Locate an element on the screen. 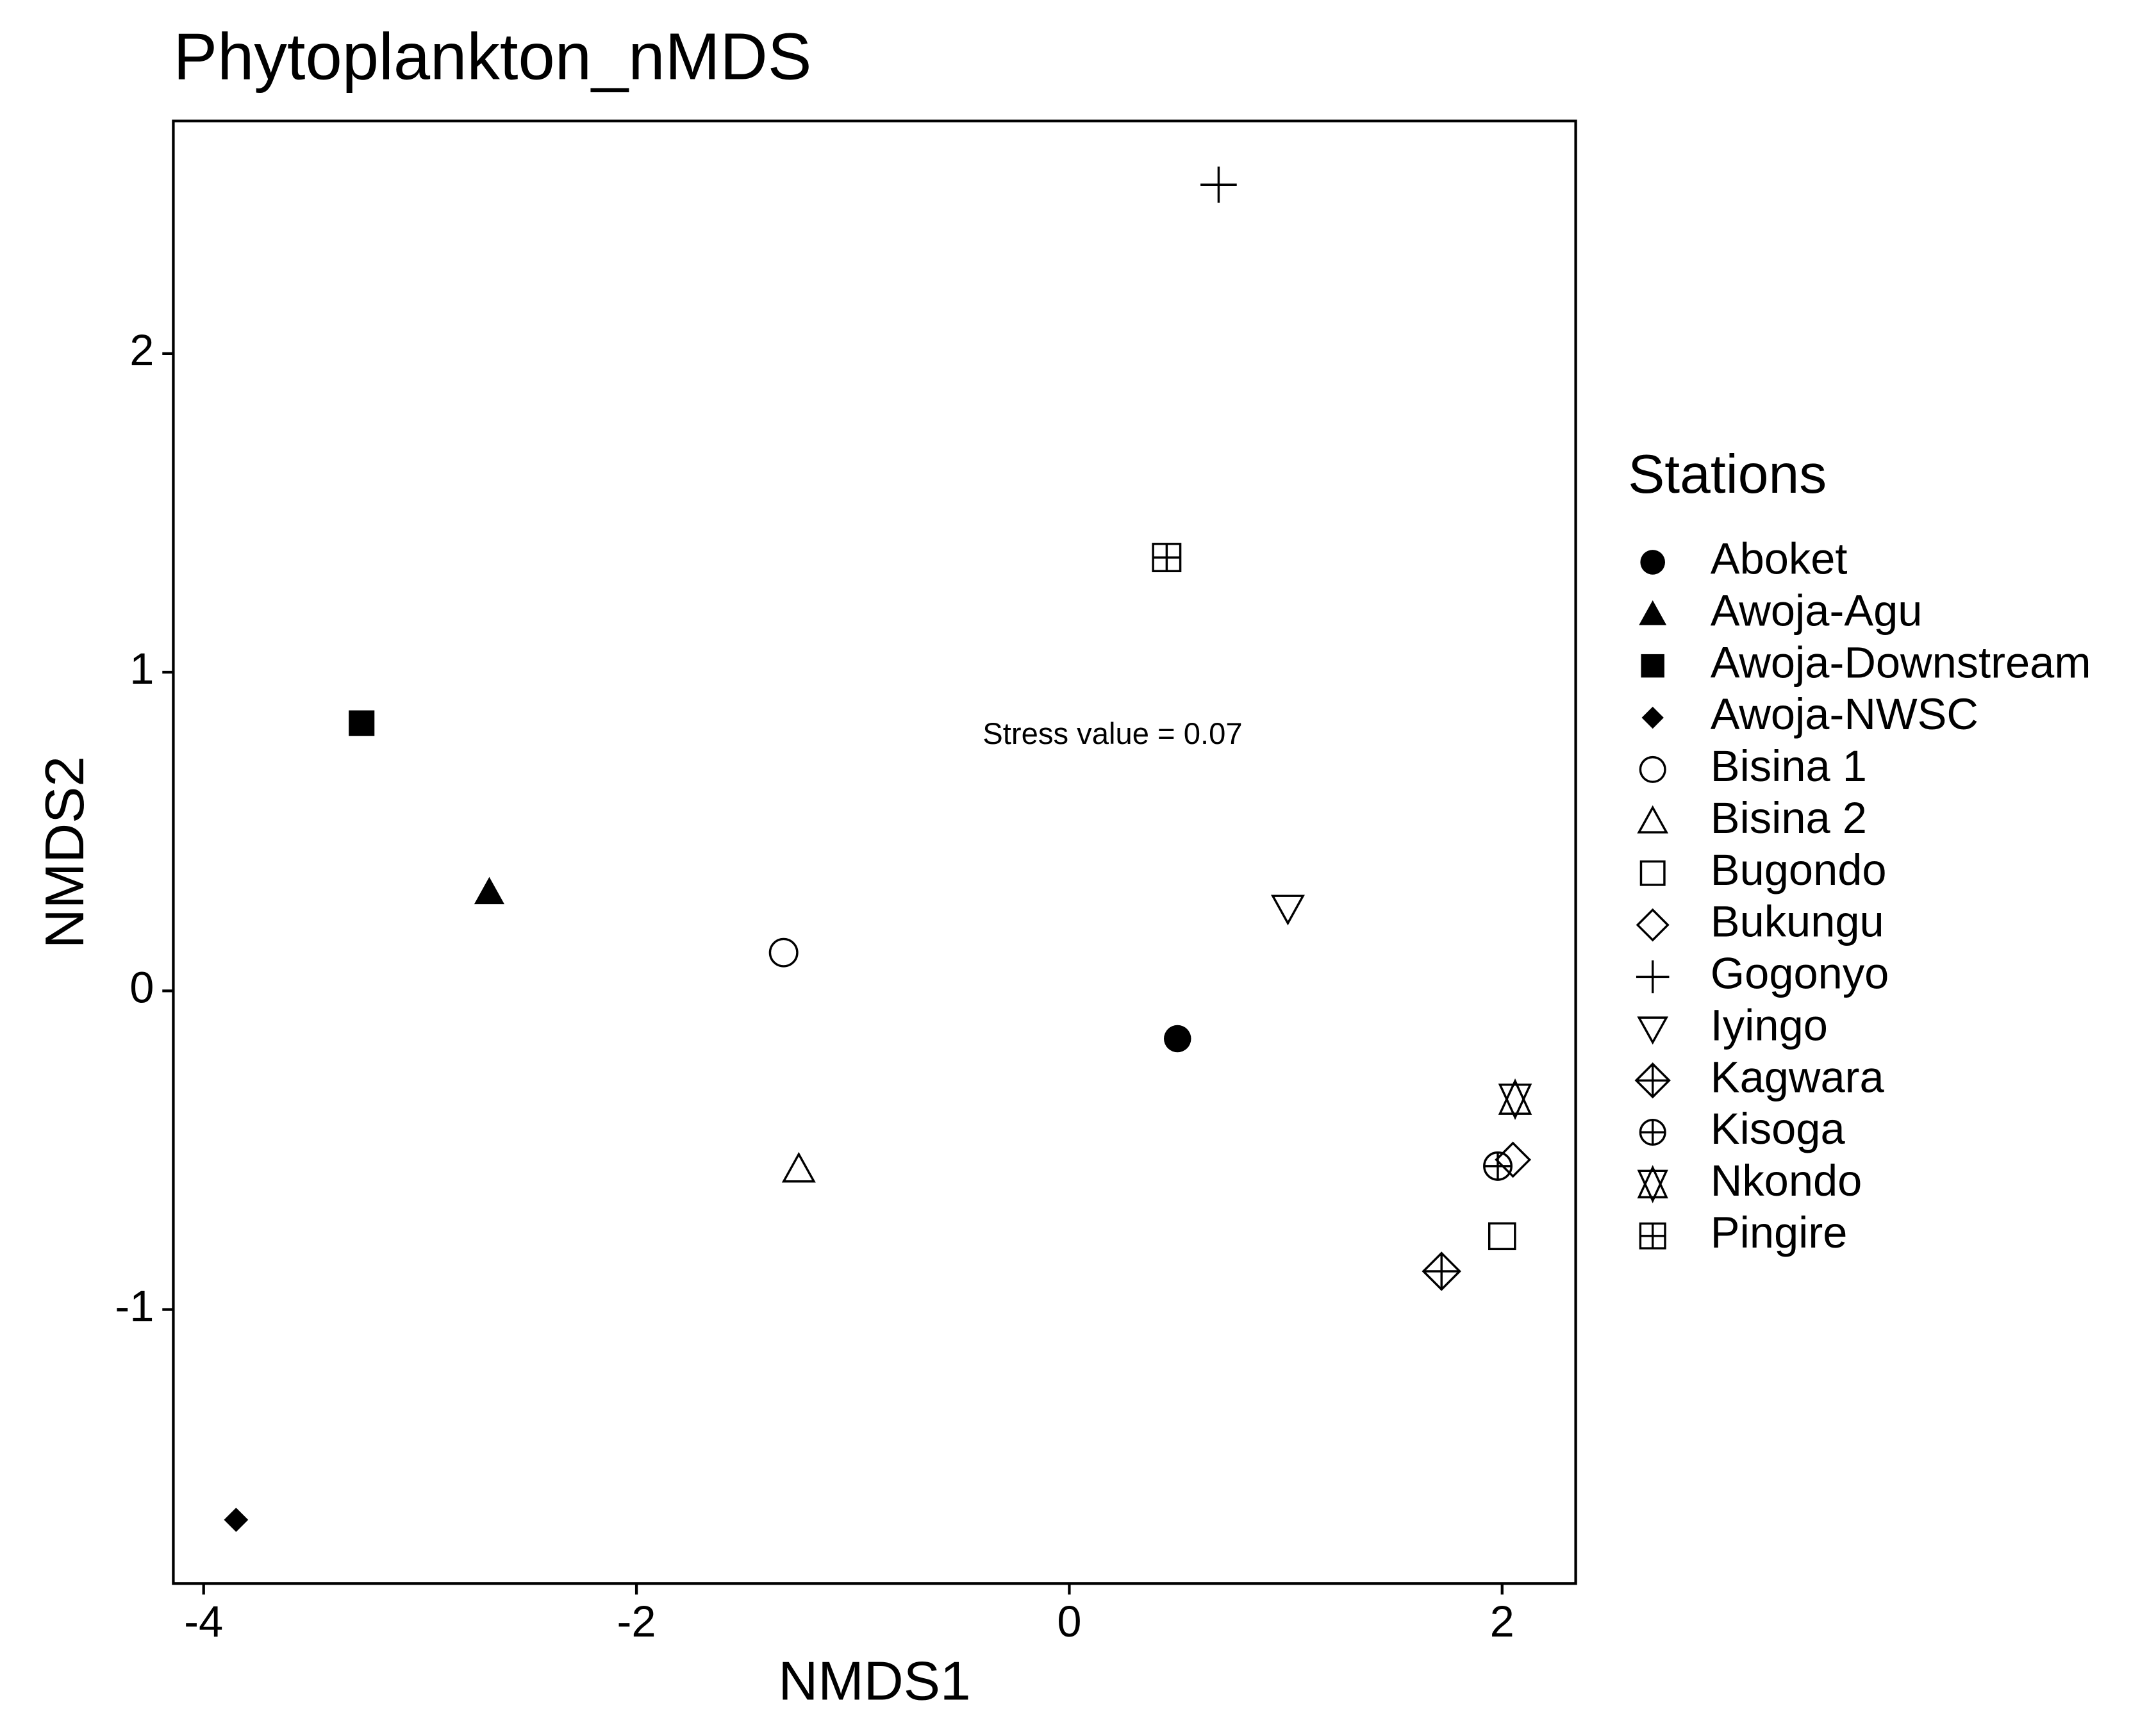 This screenshot has height=1732, width=2156. legend-label: Iyingo is located at coordinates (1770, 1025).